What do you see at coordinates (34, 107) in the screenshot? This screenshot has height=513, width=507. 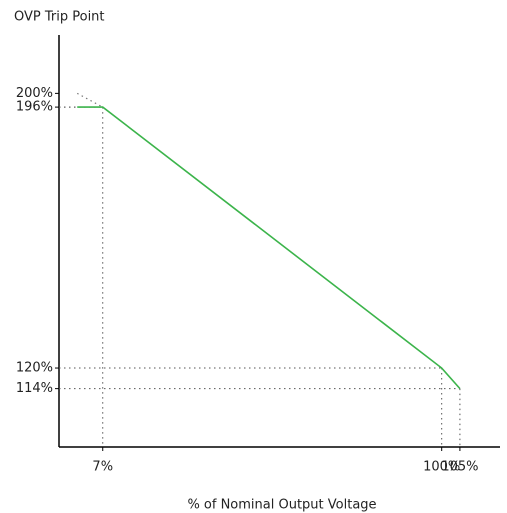 I see `y-tick-label: 196%` at bounding box center [34, 107].